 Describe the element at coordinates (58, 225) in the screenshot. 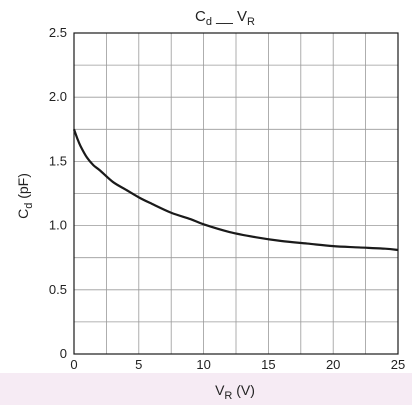

I see `y-tick-label: 1.0` at that location.